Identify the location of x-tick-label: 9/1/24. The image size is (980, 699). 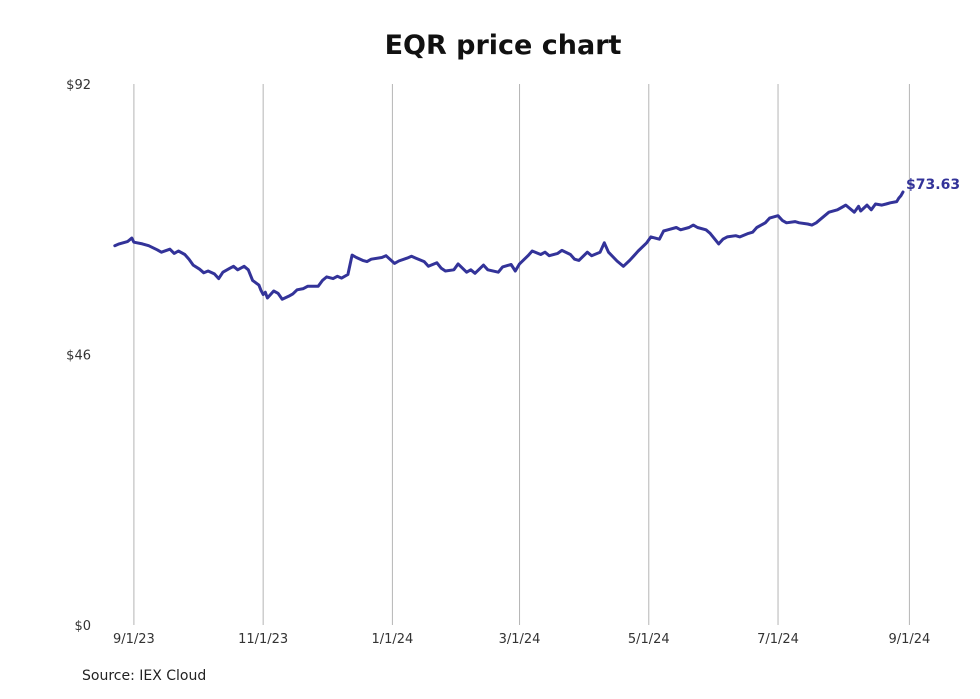
(909, 639).